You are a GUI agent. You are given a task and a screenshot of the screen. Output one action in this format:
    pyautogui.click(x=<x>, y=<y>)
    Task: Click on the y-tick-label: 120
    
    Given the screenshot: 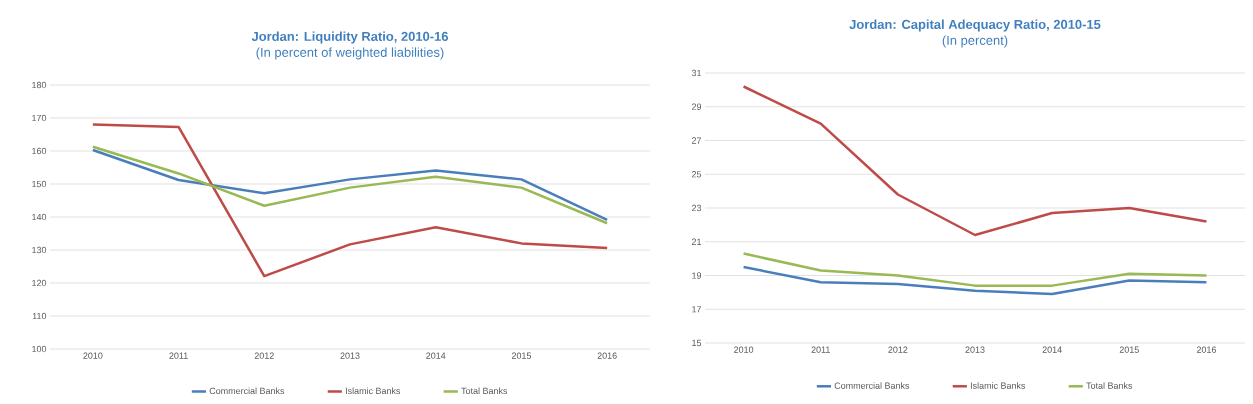 What is the action you would take?
    pyautogui.click(x=39, y=283)
    